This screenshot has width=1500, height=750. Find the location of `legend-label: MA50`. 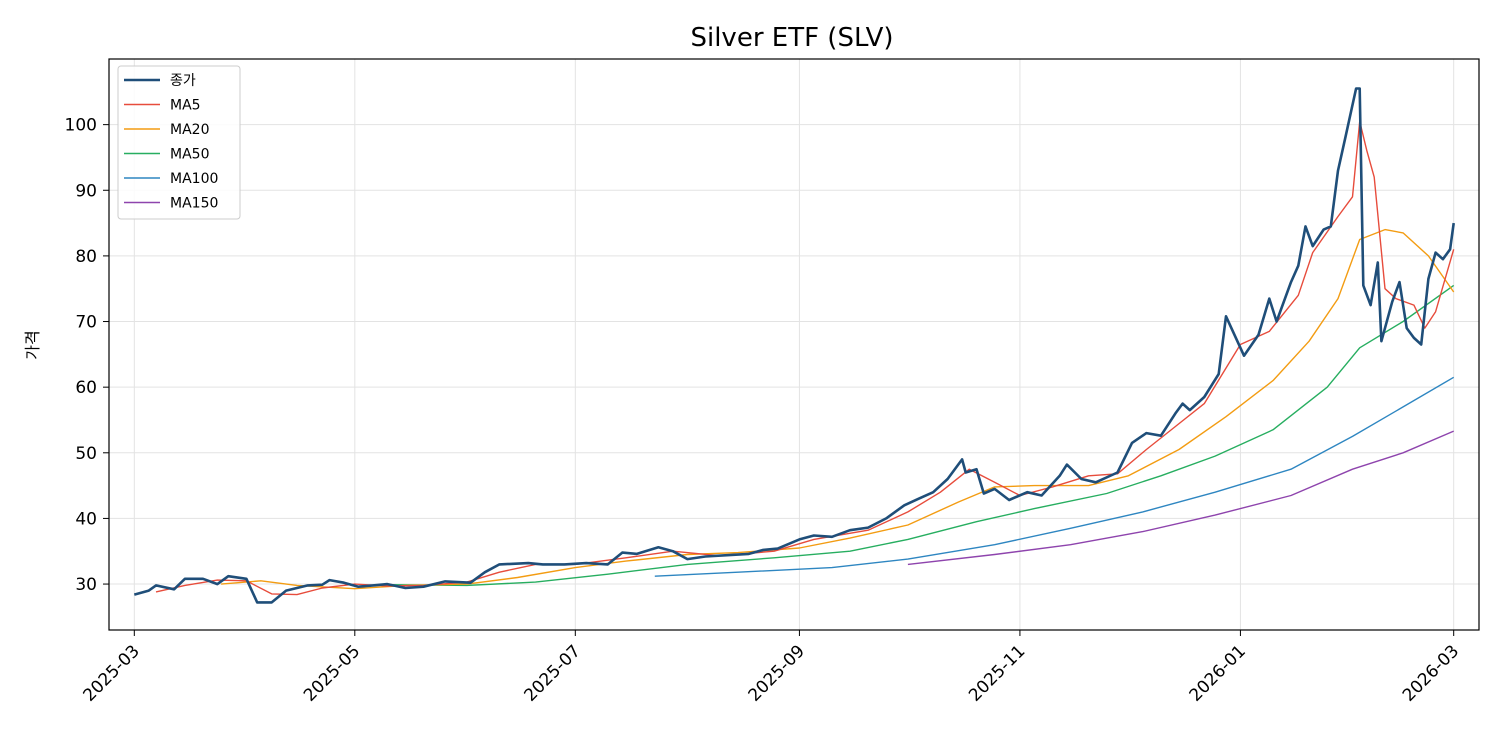

legend-label: MA50 is located at coordinates (189, 155).